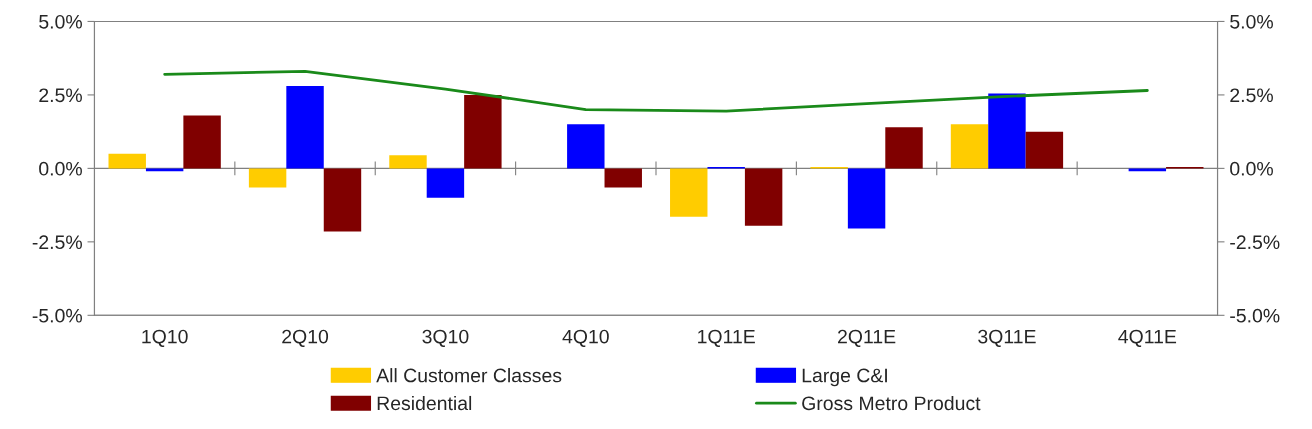 This screenshot has width=1312, height=429. Describe the element at coordinates (891, 403) in the screenshot. I see `legend-label: Gross Metro Product` at that location.